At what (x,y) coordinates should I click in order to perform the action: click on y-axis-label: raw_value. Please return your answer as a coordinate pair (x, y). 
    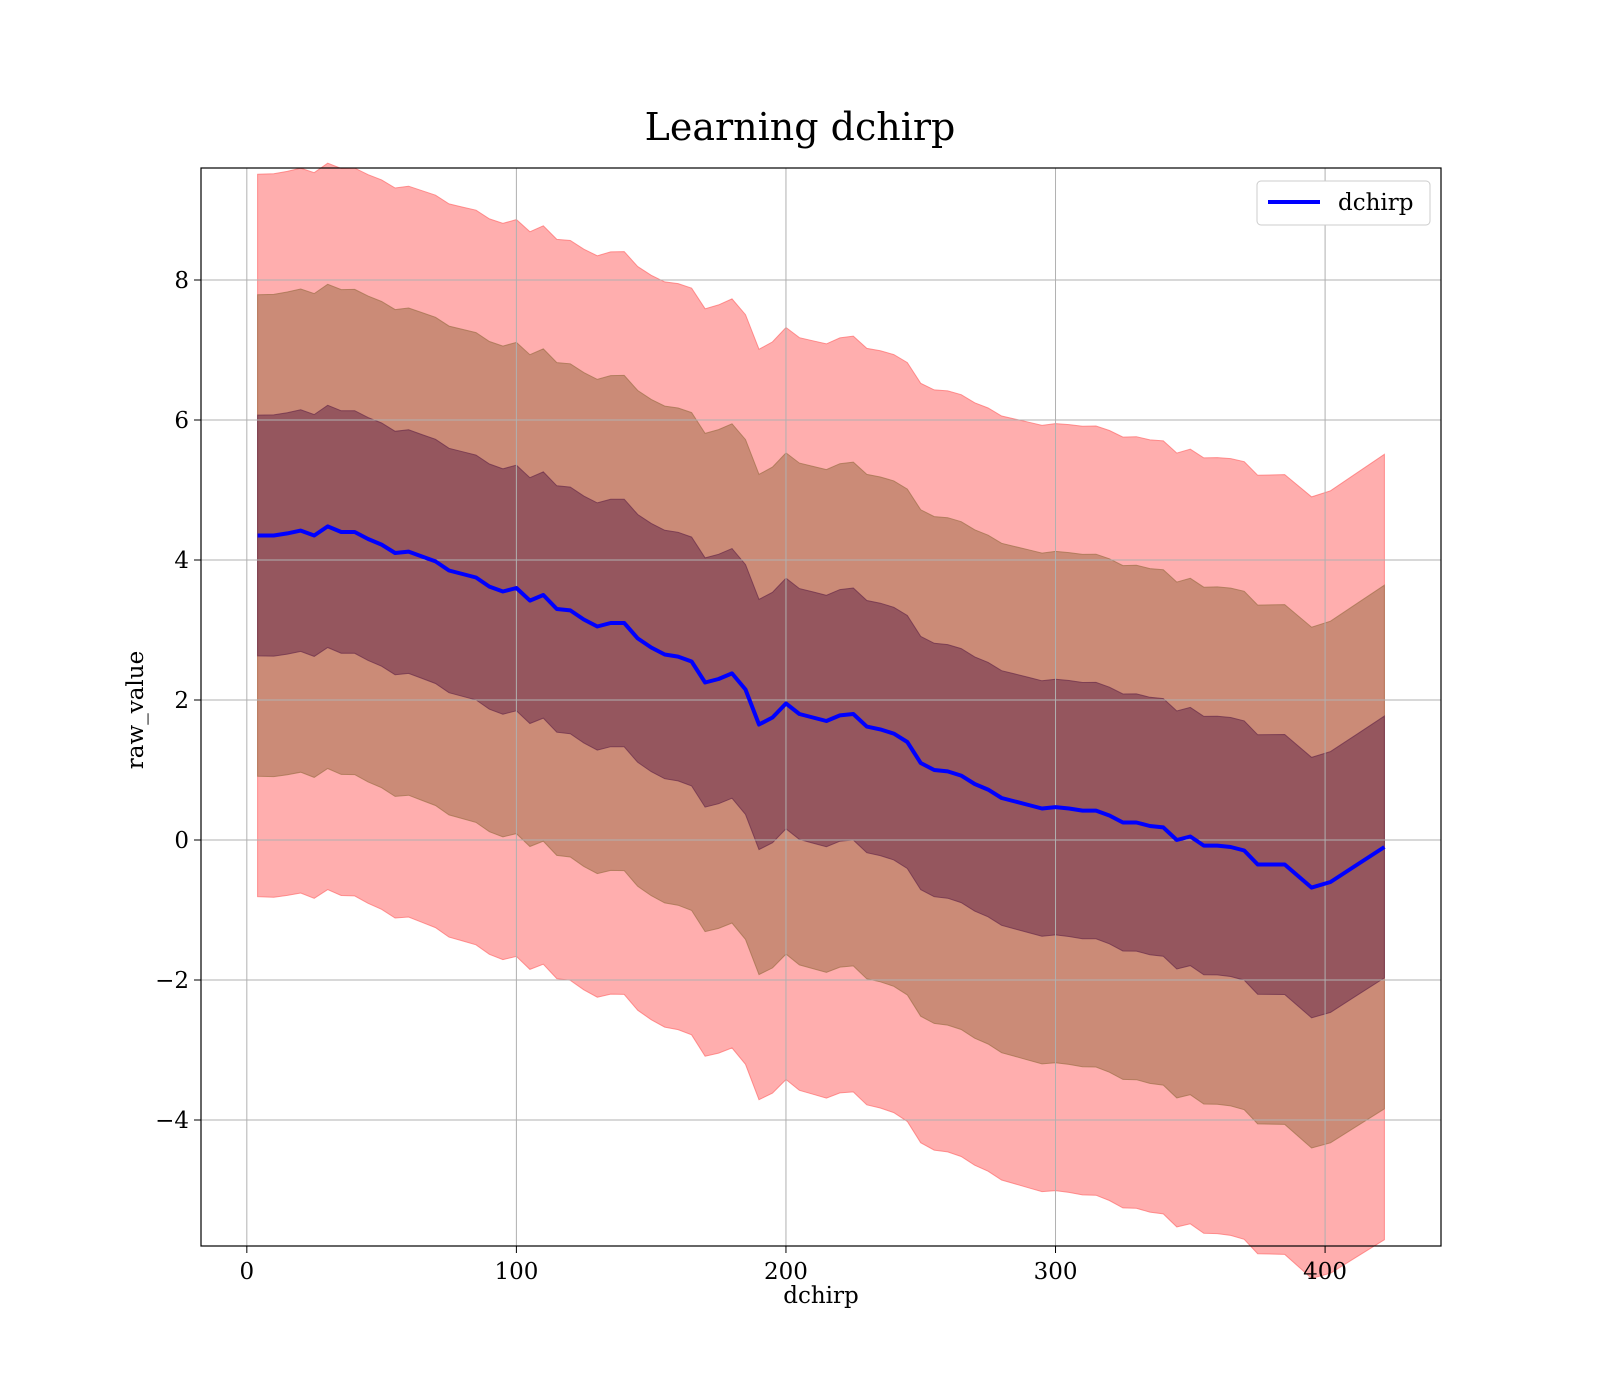
    Looking at the image, I should click on (136, 710).